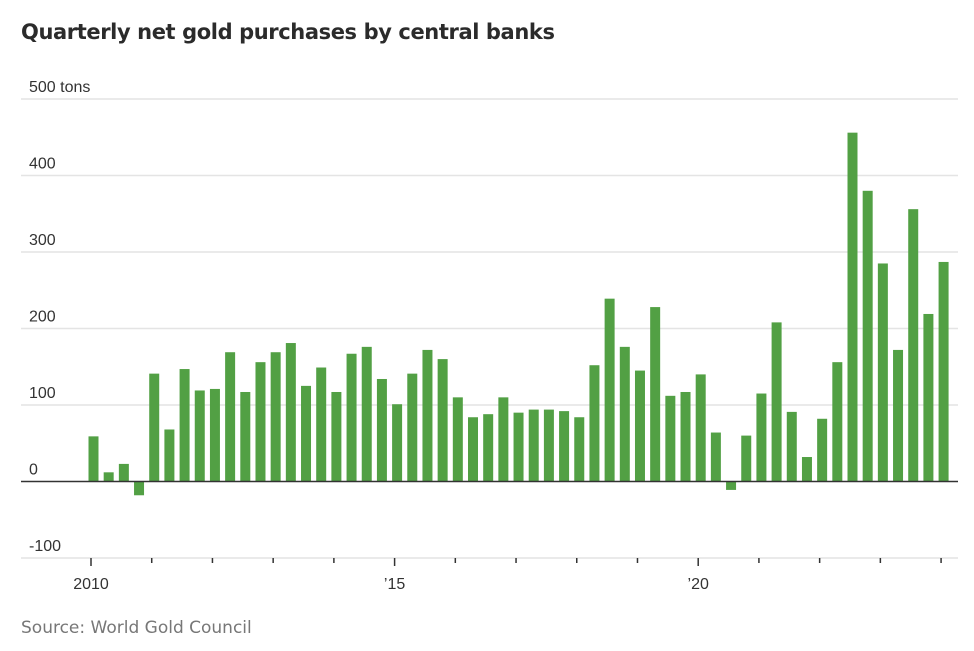  Describe the element at coordinates (230, 417) in the screenshot. I see `bar: 2012 Q2` at that location.